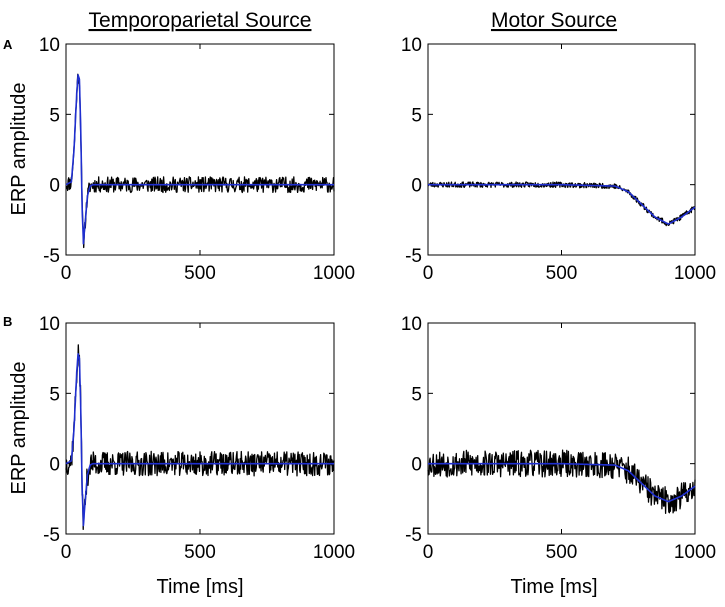 The width and height of the screenshot is (725, 607). What do you see at coordinates (200, 20) in the screenshot?
I see `column-title-temporoparietal: Temporoparietal Source` at bounding box center [200, 20].